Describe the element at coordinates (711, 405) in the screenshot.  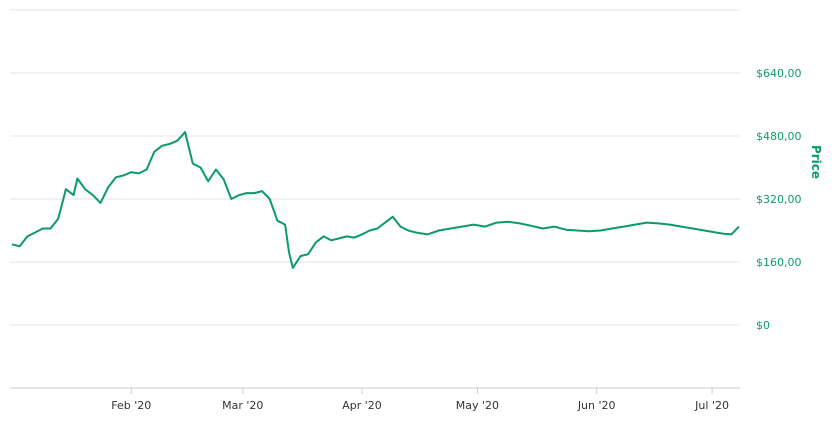
I see `x-tick-label: Jul '20` at that location.